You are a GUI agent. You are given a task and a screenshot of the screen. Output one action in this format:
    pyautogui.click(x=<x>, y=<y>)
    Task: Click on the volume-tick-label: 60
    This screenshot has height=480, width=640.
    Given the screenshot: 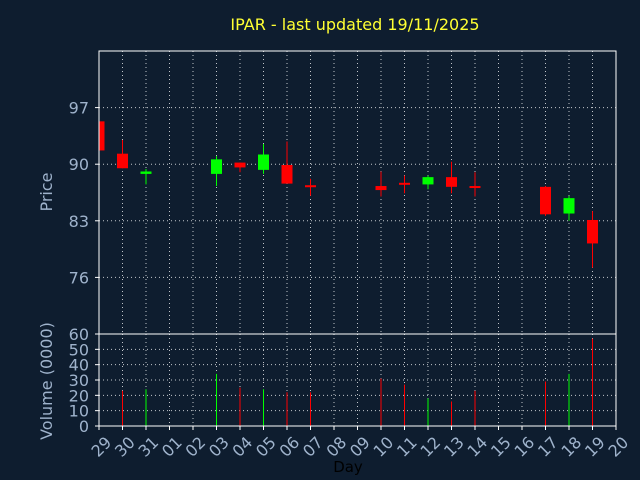 What is the action you would take?
    pyautogui.click(x=79, y=334)
    